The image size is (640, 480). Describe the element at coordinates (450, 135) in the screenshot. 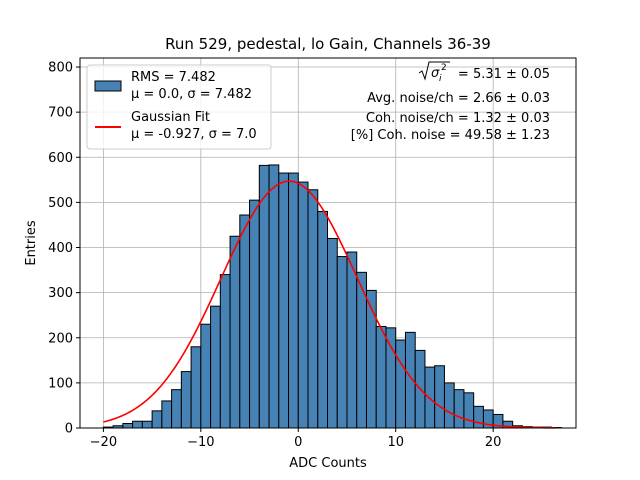

I see `annotation-coh-noise-percent: [%] Coh. noise = 49.58 ± 1.23` at that location.